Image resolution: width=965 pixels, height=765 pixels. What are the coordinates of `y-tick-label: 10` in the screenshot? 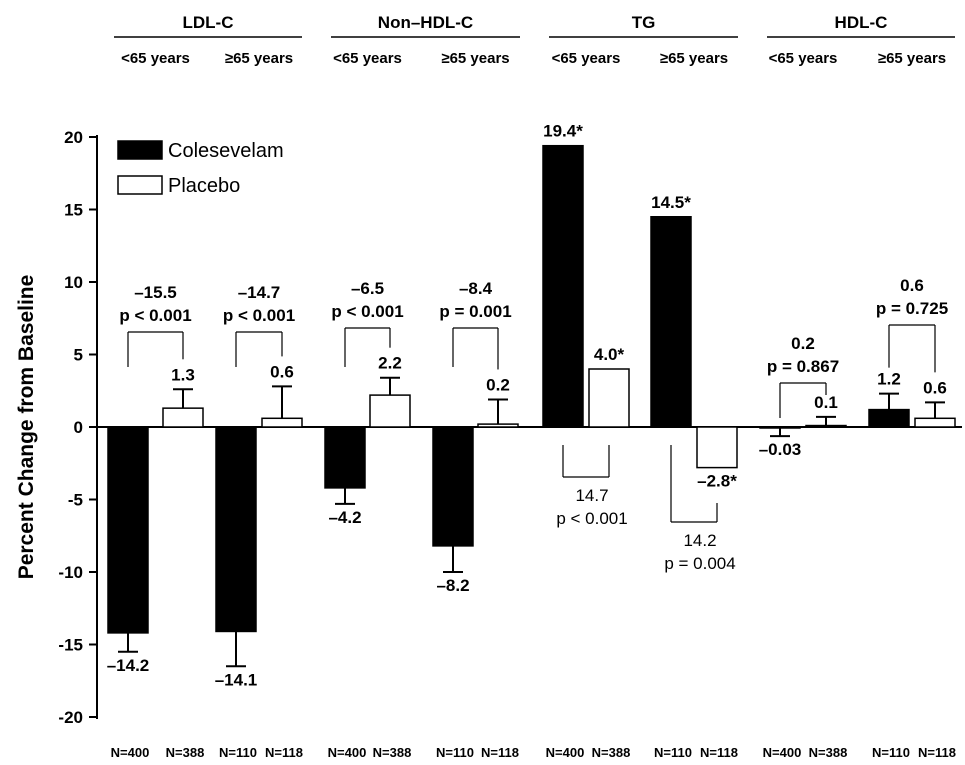 It's located at (73, 282).